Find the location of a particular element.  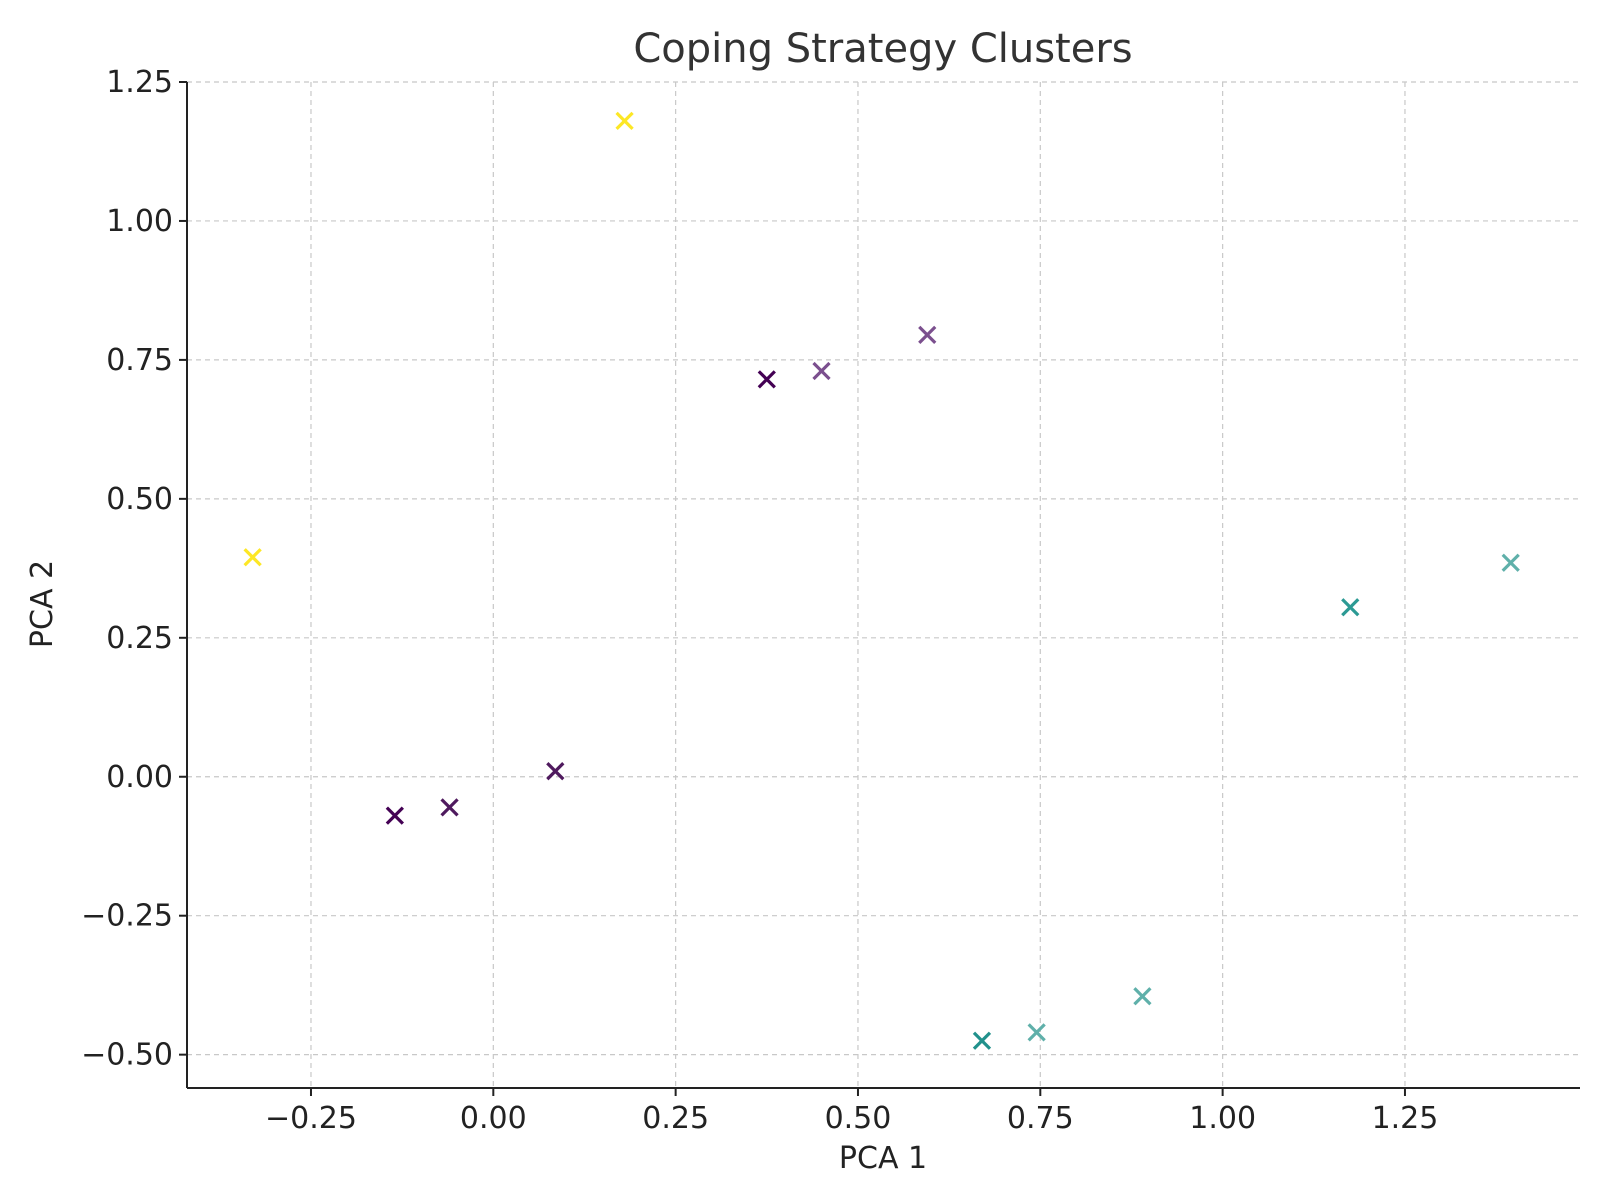

x-tick-label: 0.25 is located at coordinates (675, 1118).